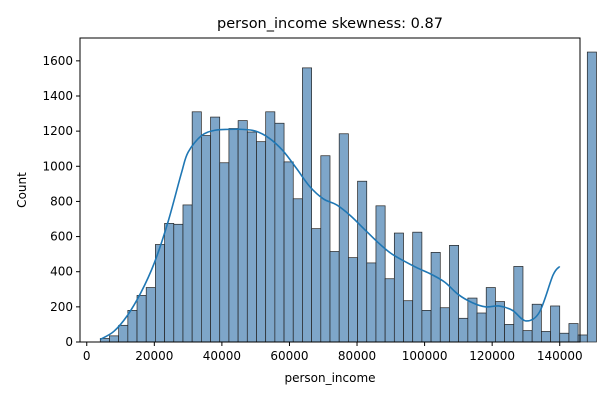  I want to click on y-tick-label: 800, so click(61, 201).